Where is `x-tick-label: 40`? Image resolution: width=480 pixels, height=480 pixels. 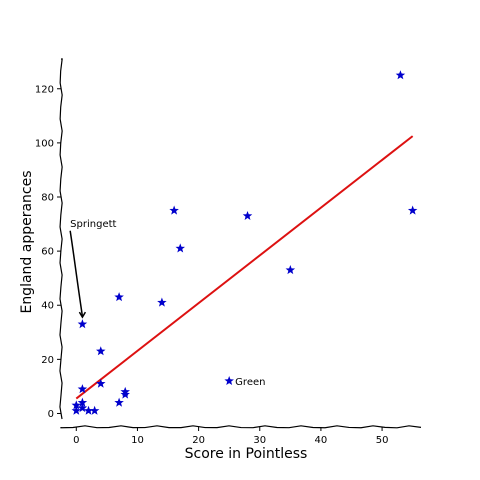 x-tick-label: 40 is located at coordinates (321, 440).